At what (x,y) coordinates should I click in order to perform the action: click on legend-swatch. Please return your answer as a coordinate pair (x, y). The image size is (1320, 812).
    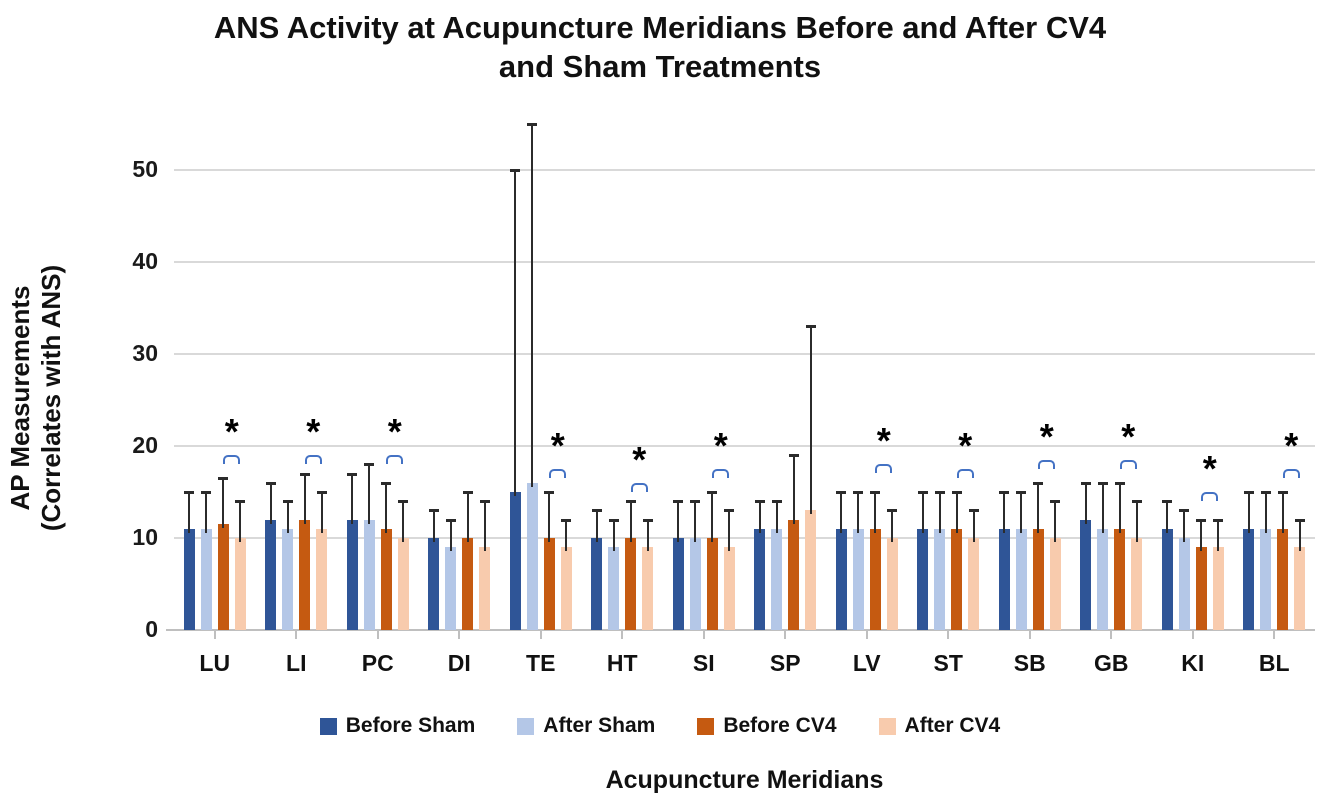
    Looking at the image, I should click on (706, 726).